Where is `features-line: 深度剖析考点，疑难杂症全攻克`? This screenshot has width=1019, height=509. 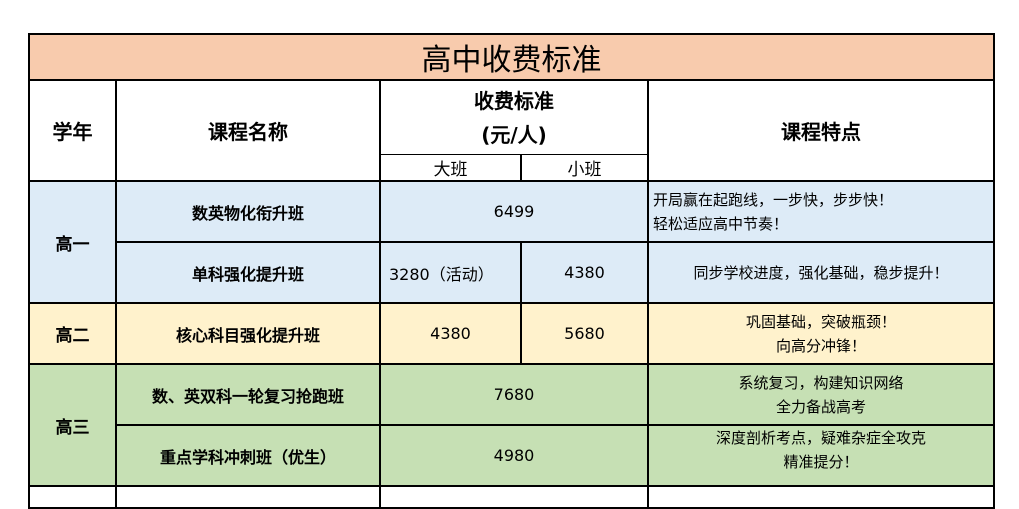 features-line: 深度剖析考点，疑难杂症全攻克 is located at coordinates (821, 438).